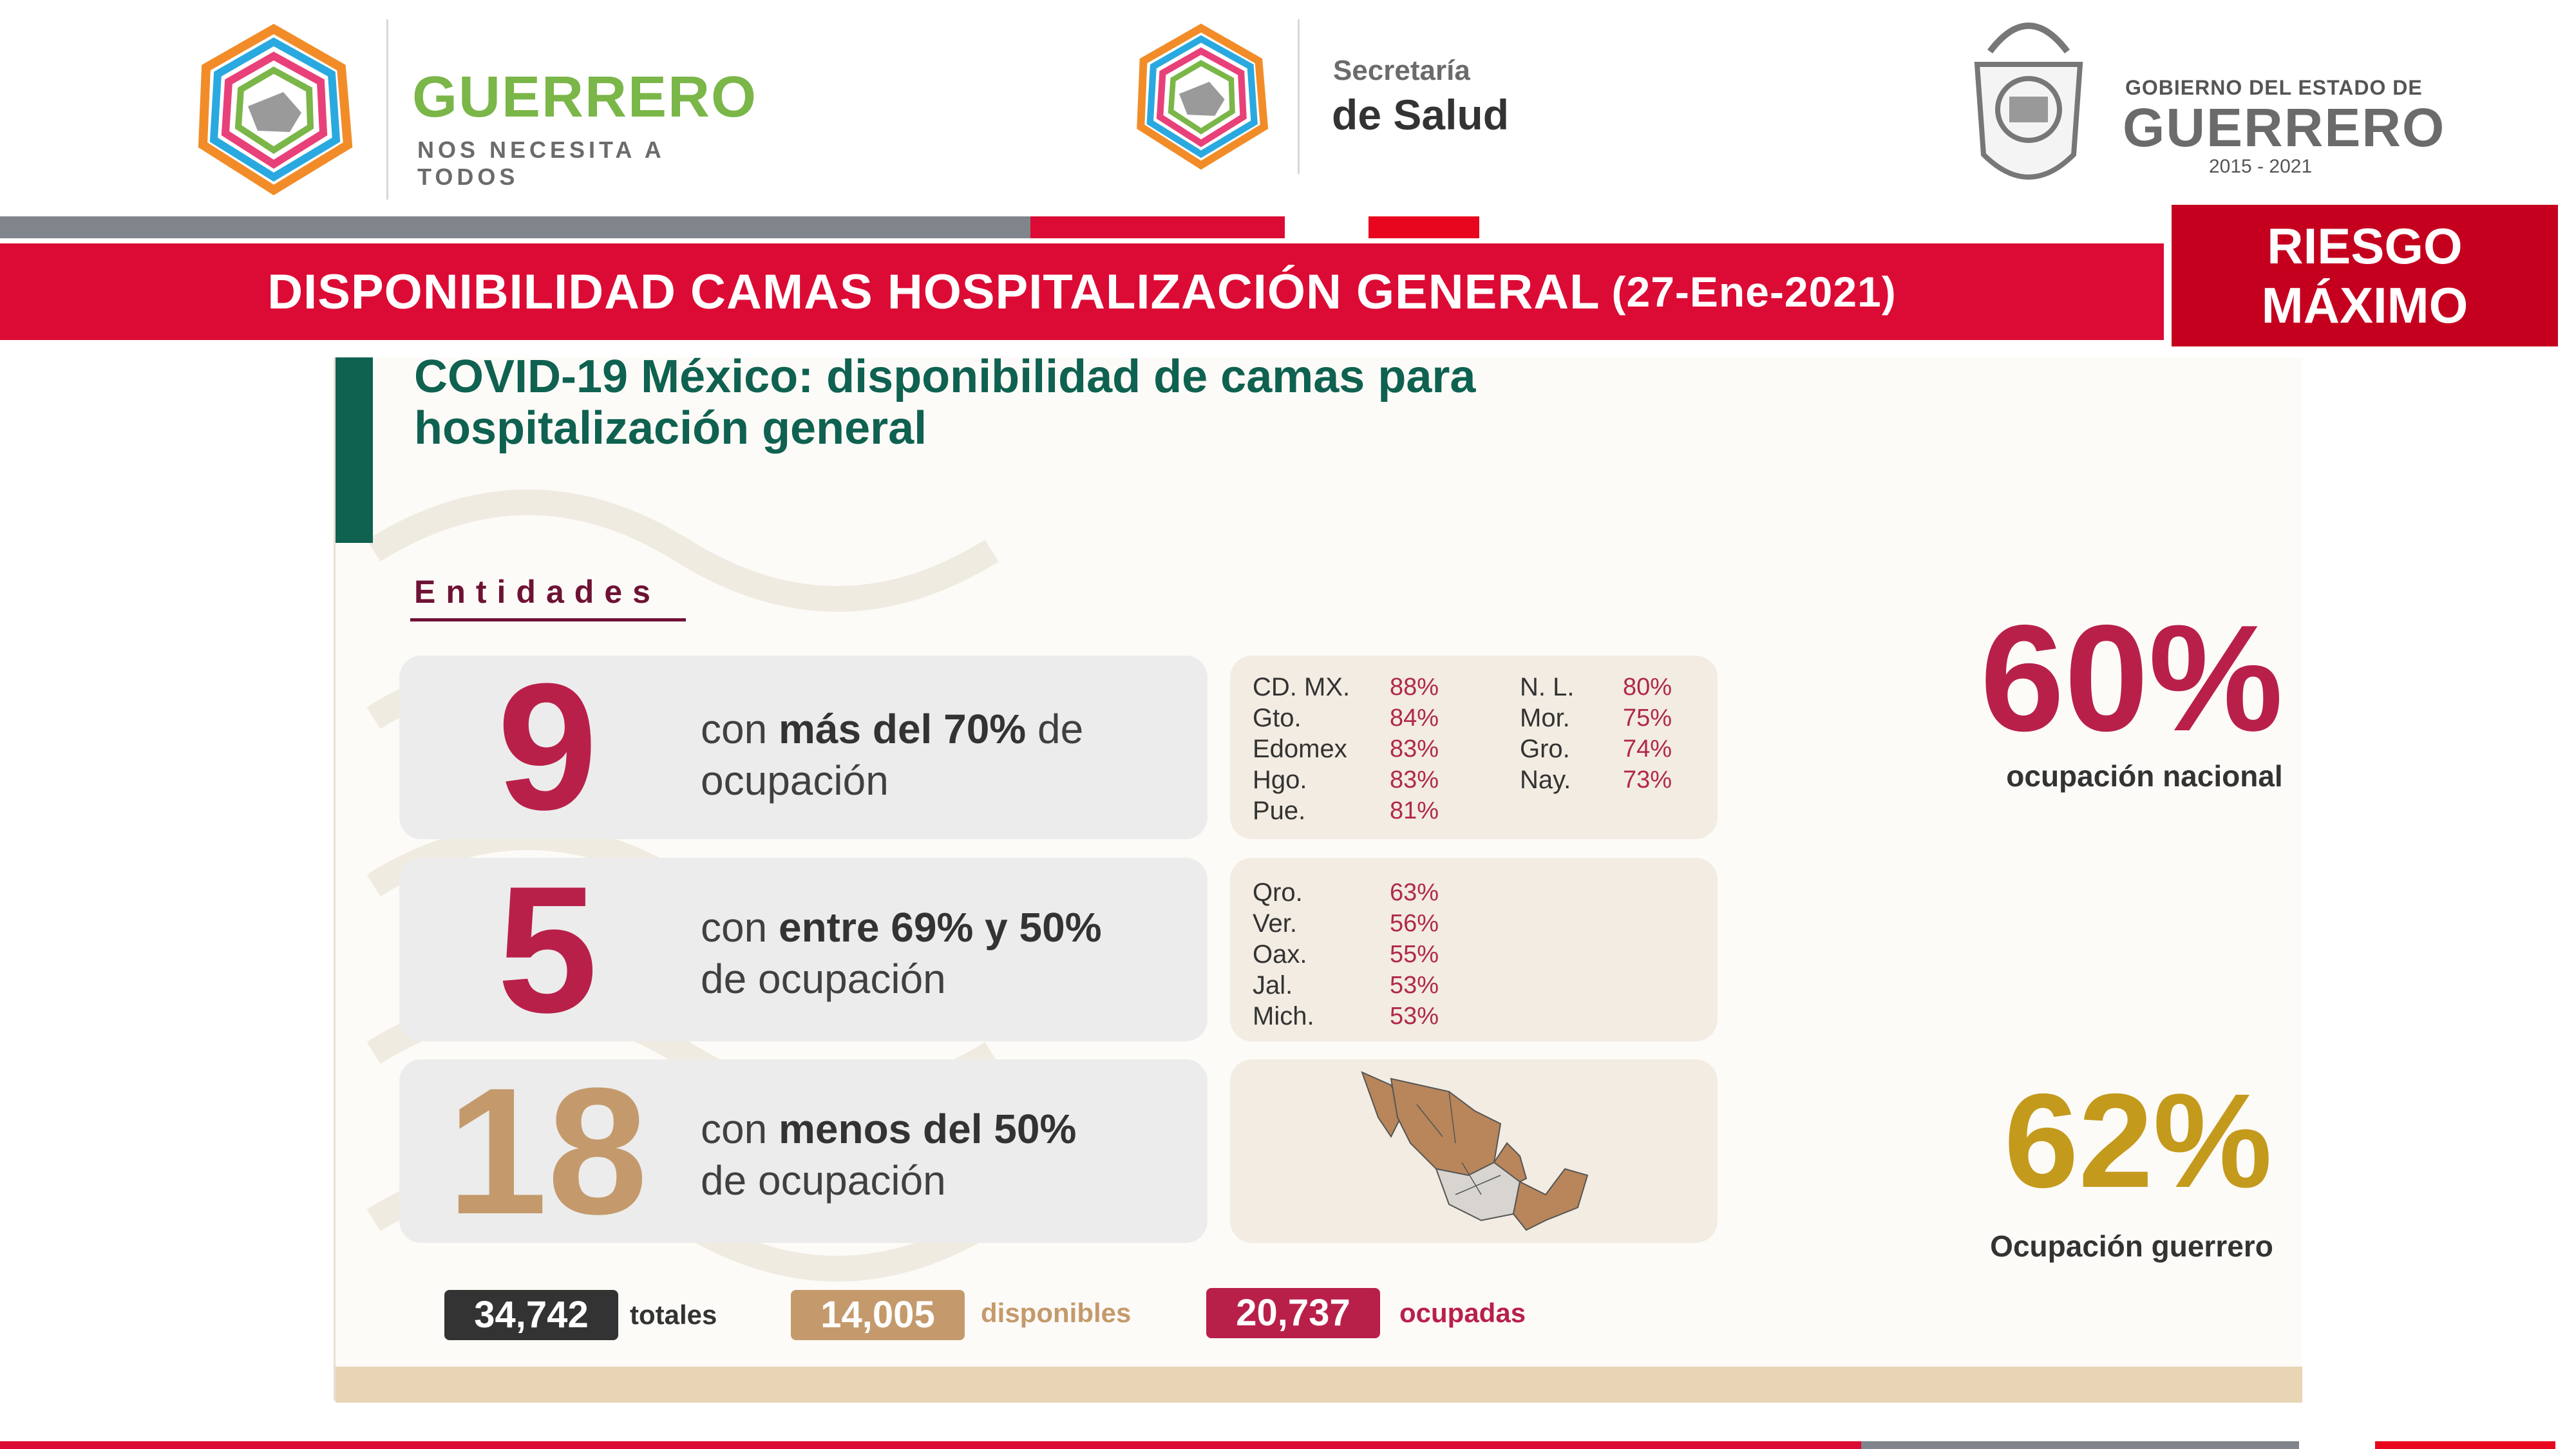 This screenshot has height=1449, width=2576. Describe the element at coordinates (335, 879) in the screenshot. I see `panel-left-border` at that location.